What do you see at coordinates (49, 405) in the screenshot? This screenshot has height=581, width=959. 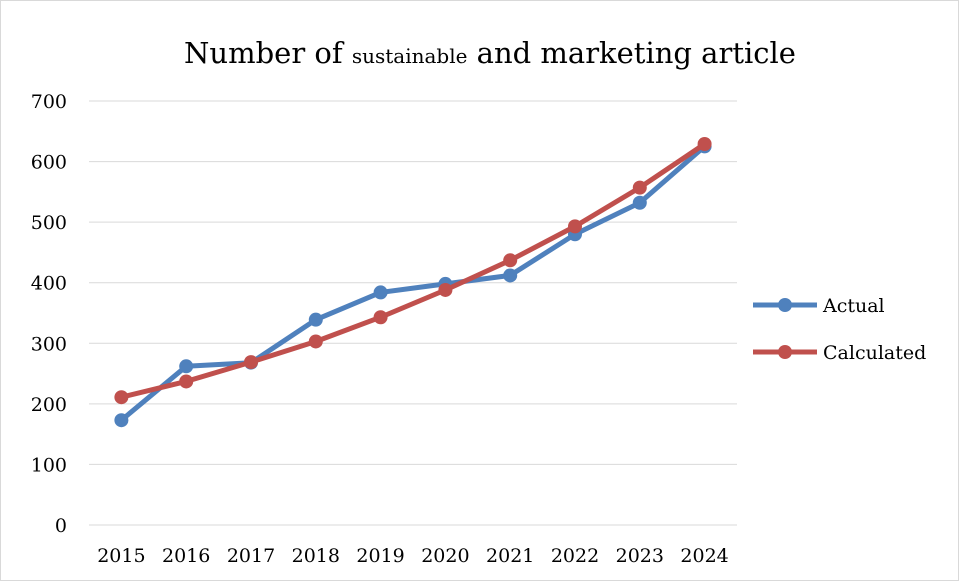 I see `y-tick-label-200: 200` at bounding box center [49, 405].